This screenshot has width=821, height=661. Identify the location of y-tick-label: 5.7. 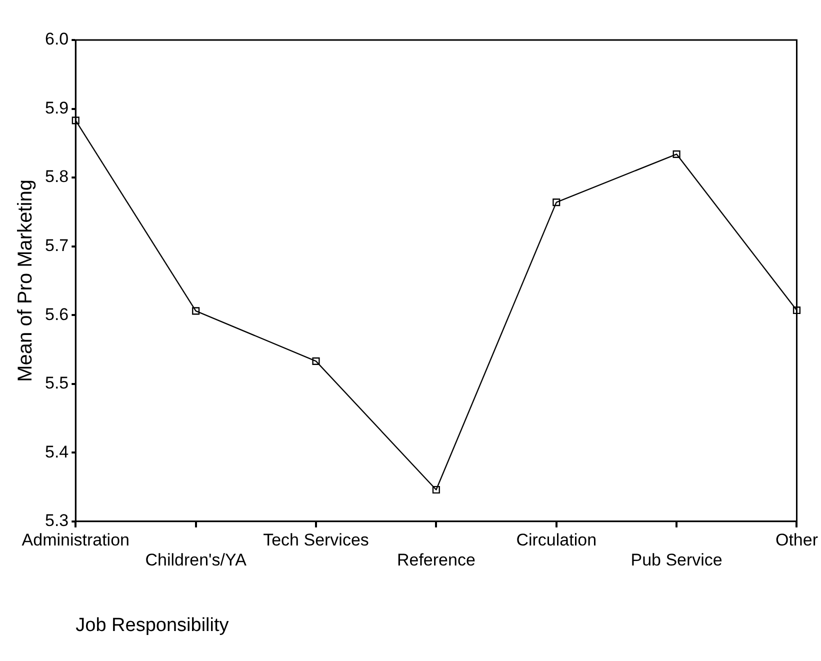
(56, 245).